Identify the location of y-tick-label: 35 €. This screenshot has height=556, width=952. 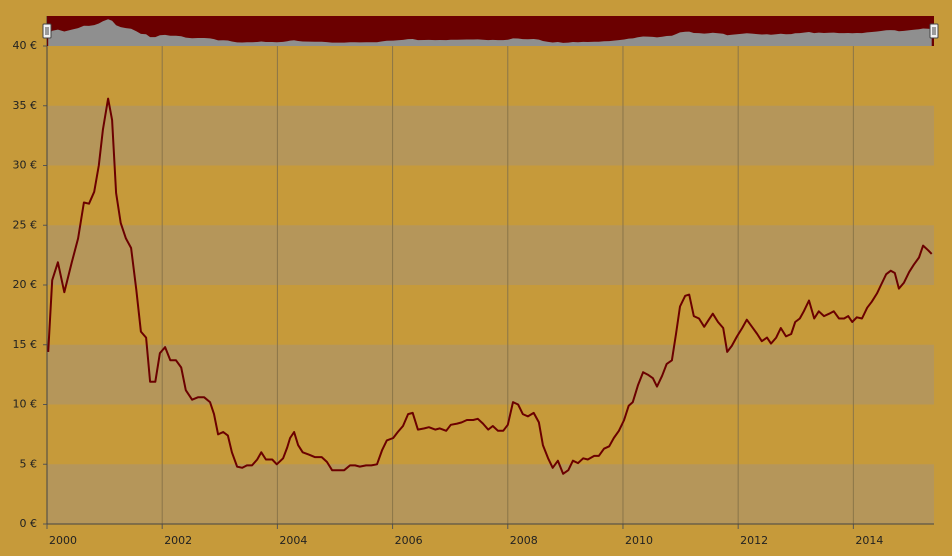
(25, 105).